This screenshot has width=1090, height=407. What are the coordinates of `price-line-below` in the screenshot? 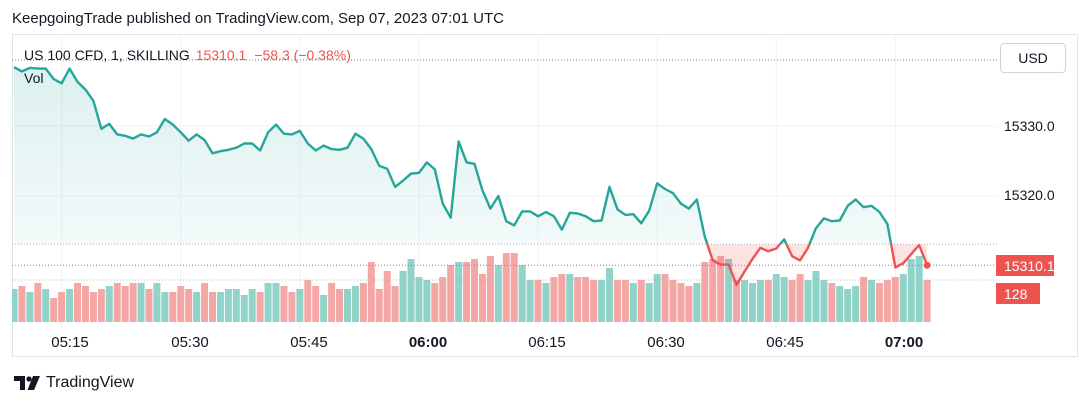 It's located at (817, 265).